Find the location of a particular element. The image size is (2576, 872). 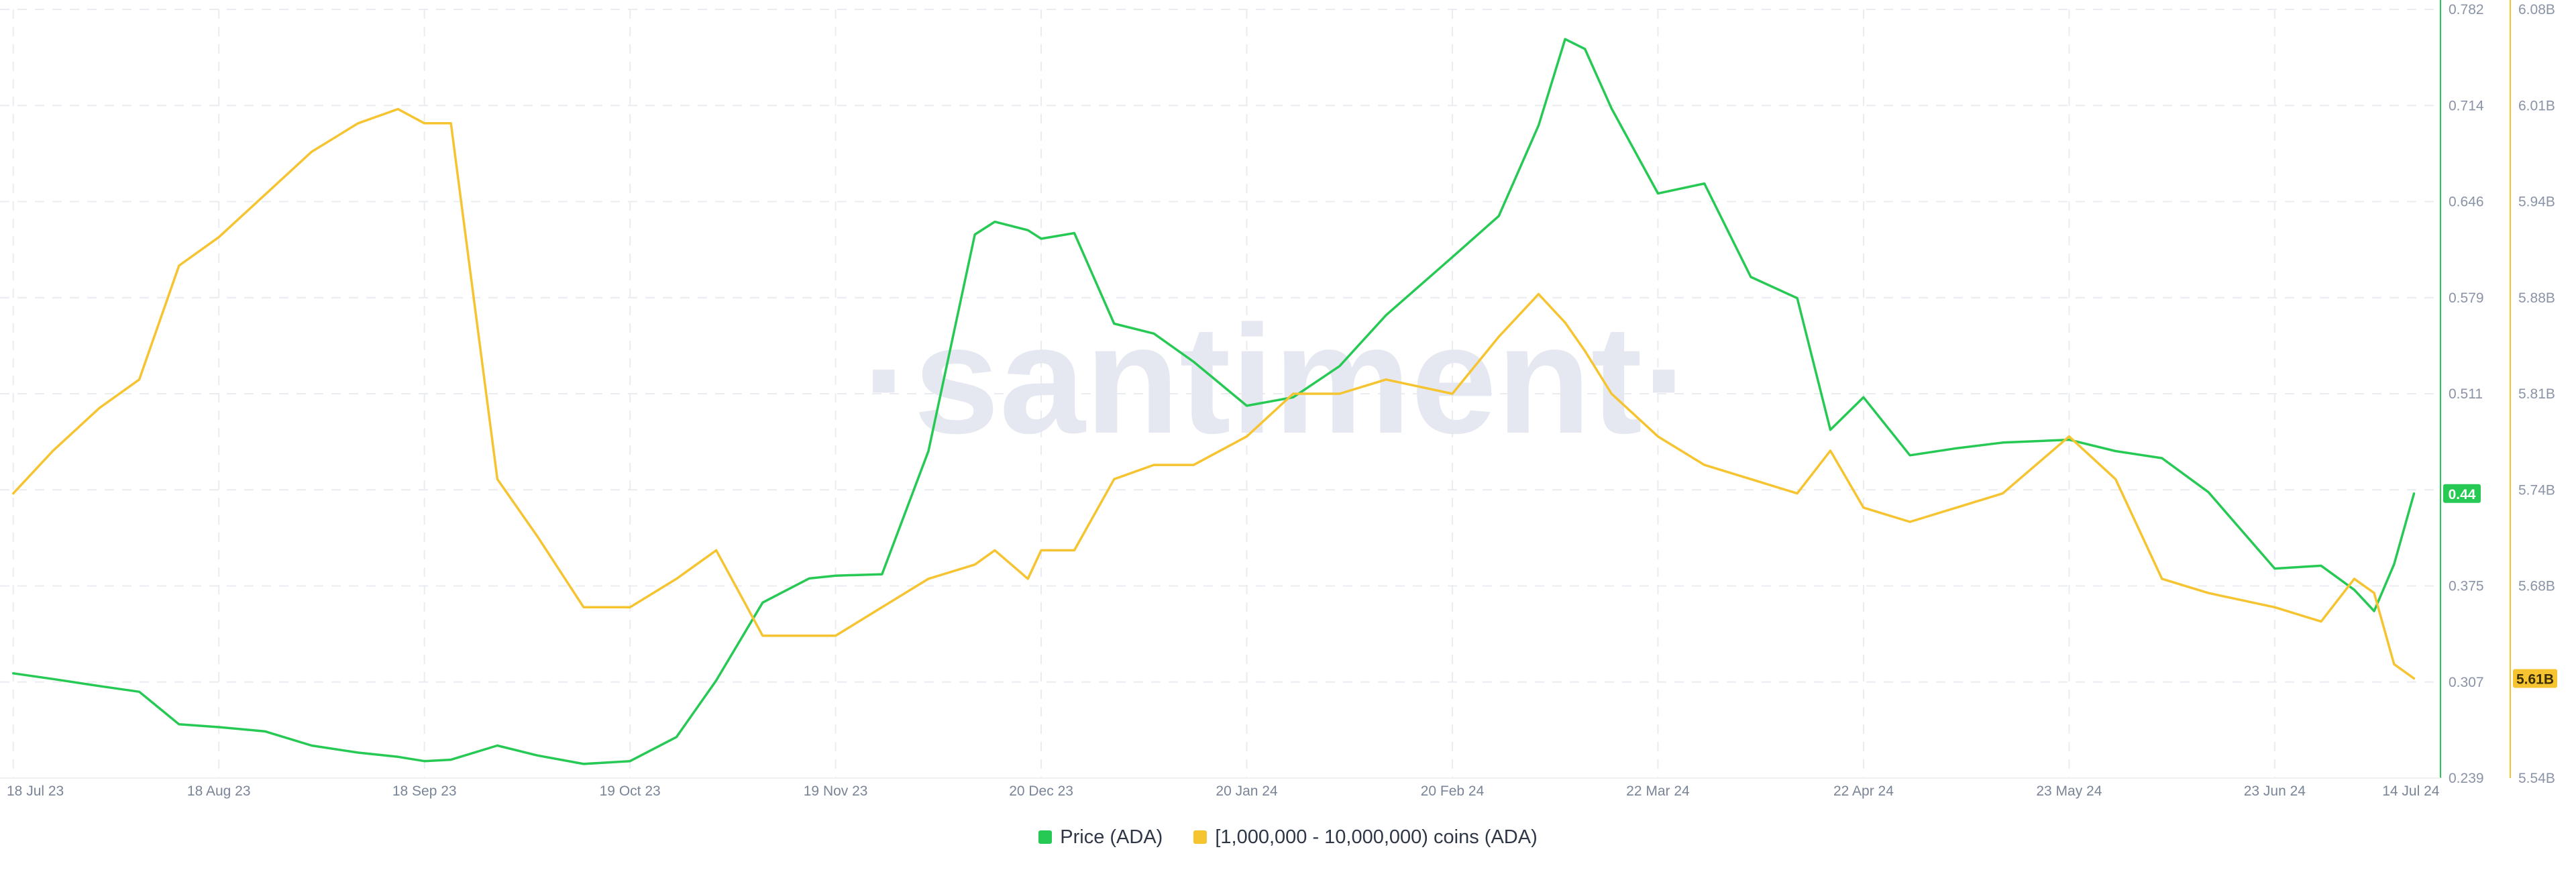

coins-current-label: 5.61B is located at coordinates (2535, 679).